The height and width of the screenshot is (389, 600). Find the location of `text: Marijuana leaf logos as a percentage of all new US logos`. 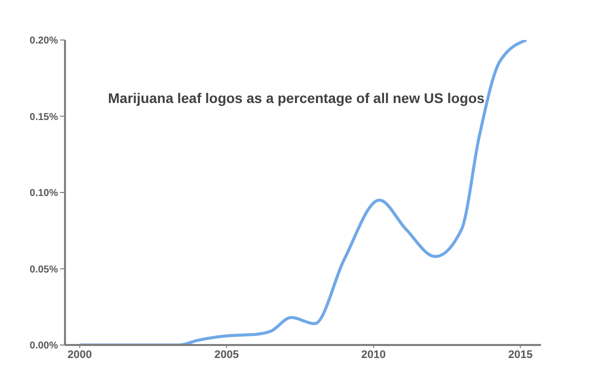

text: Marijuana leaf logos as a percentage of all new US logos is located at coordinates (296, 98).